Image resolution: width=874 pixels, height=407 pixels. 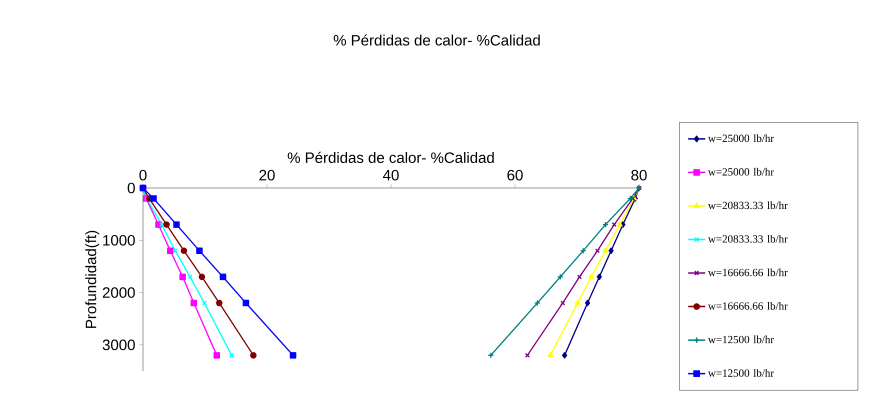 What do you see at coordinates (118, 345) in the screenshot?
I see `y-tick-label: 3000` at bounding box center [118, 345].